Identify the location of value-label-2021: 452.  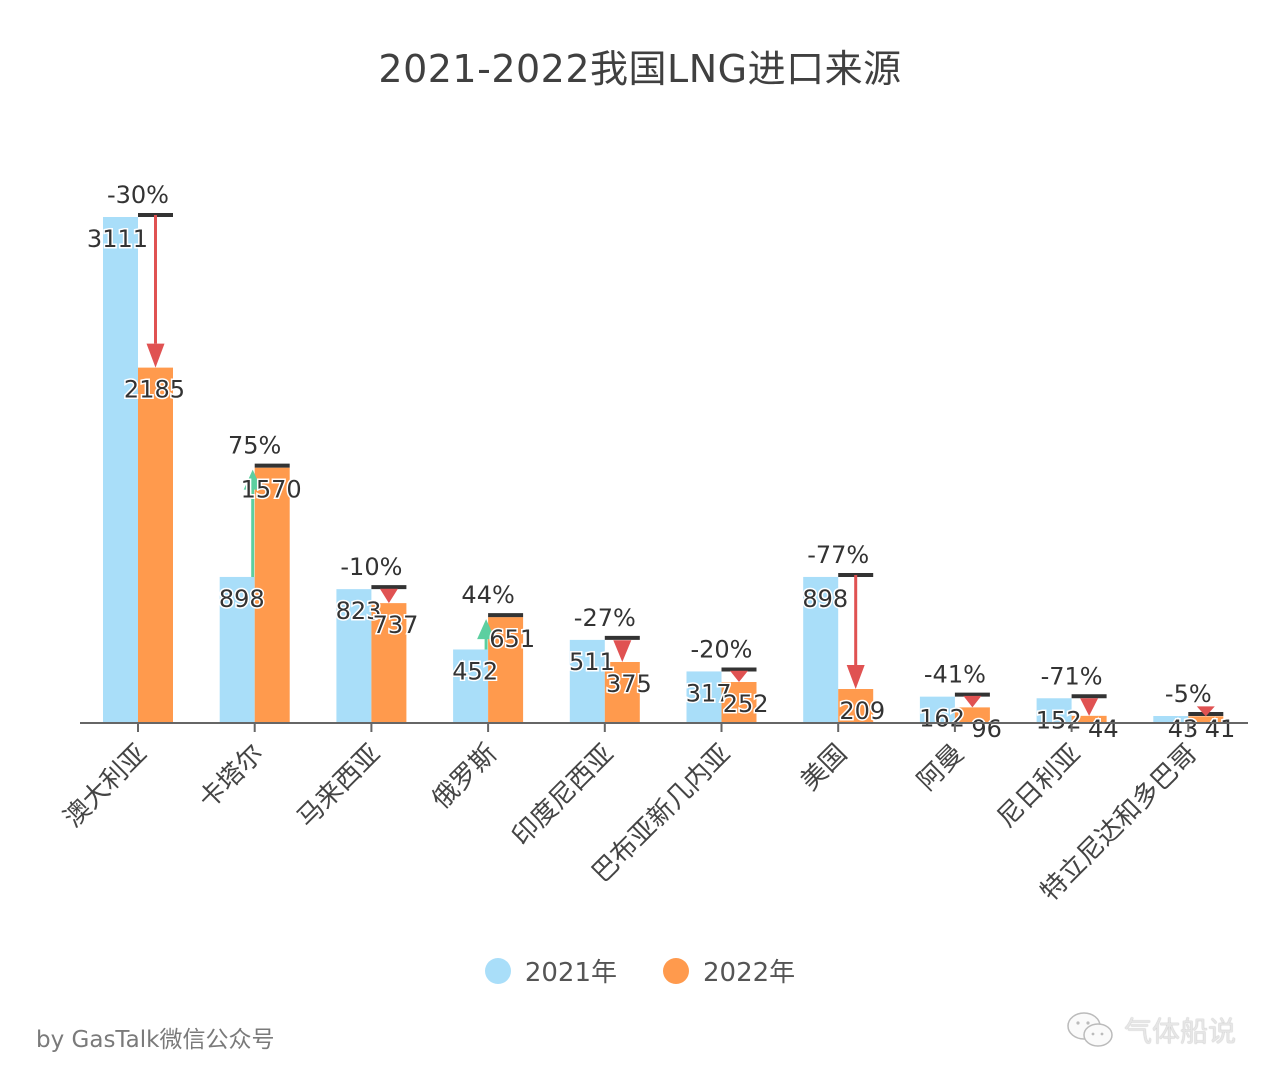
(475, 671).